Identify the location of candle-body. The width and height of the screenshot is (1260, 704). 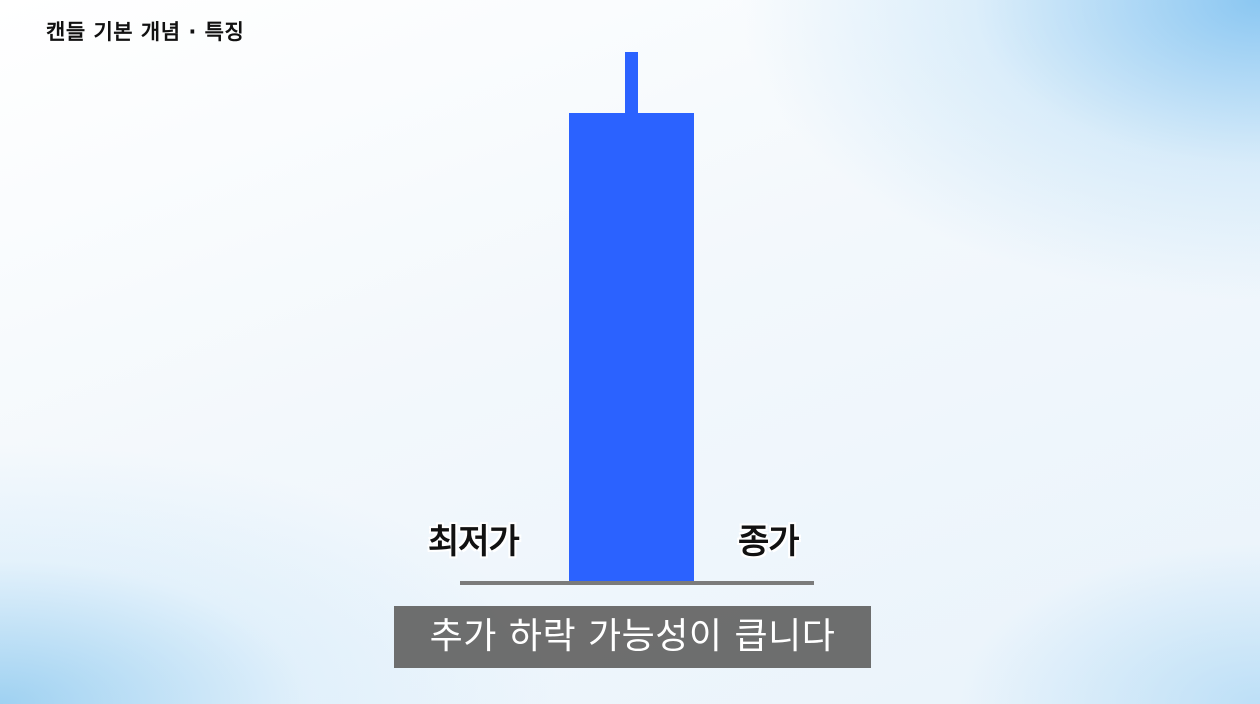
(631, 348).